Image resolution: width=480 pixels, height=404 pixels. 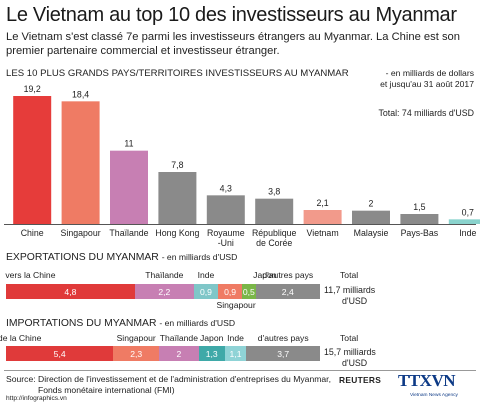 What do you see at coordinates (164, 291) in the screenshot?
I see `exports-bar-segment-1: 2,2` at bounding box center [164, 291].